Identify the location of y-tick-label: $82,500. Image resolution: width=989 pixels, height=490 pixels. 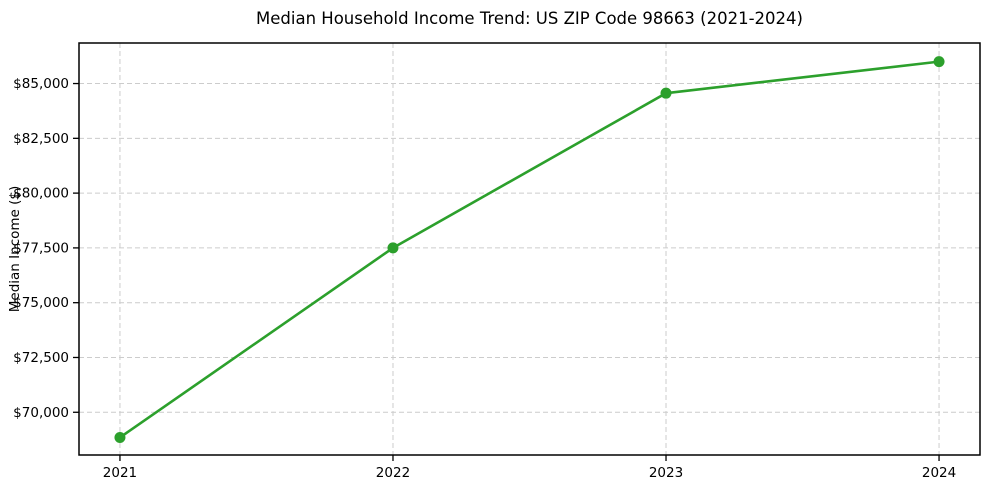
(41, 139).